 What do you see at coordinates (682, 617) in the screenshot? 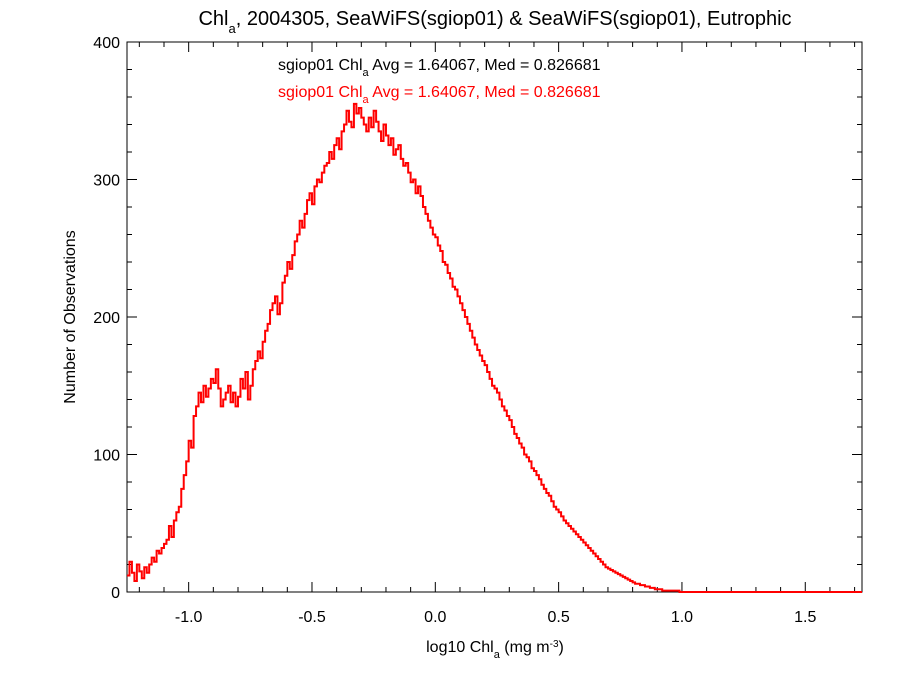
I see `x-tick-label: 1.0` at bounding box center [682, 617].